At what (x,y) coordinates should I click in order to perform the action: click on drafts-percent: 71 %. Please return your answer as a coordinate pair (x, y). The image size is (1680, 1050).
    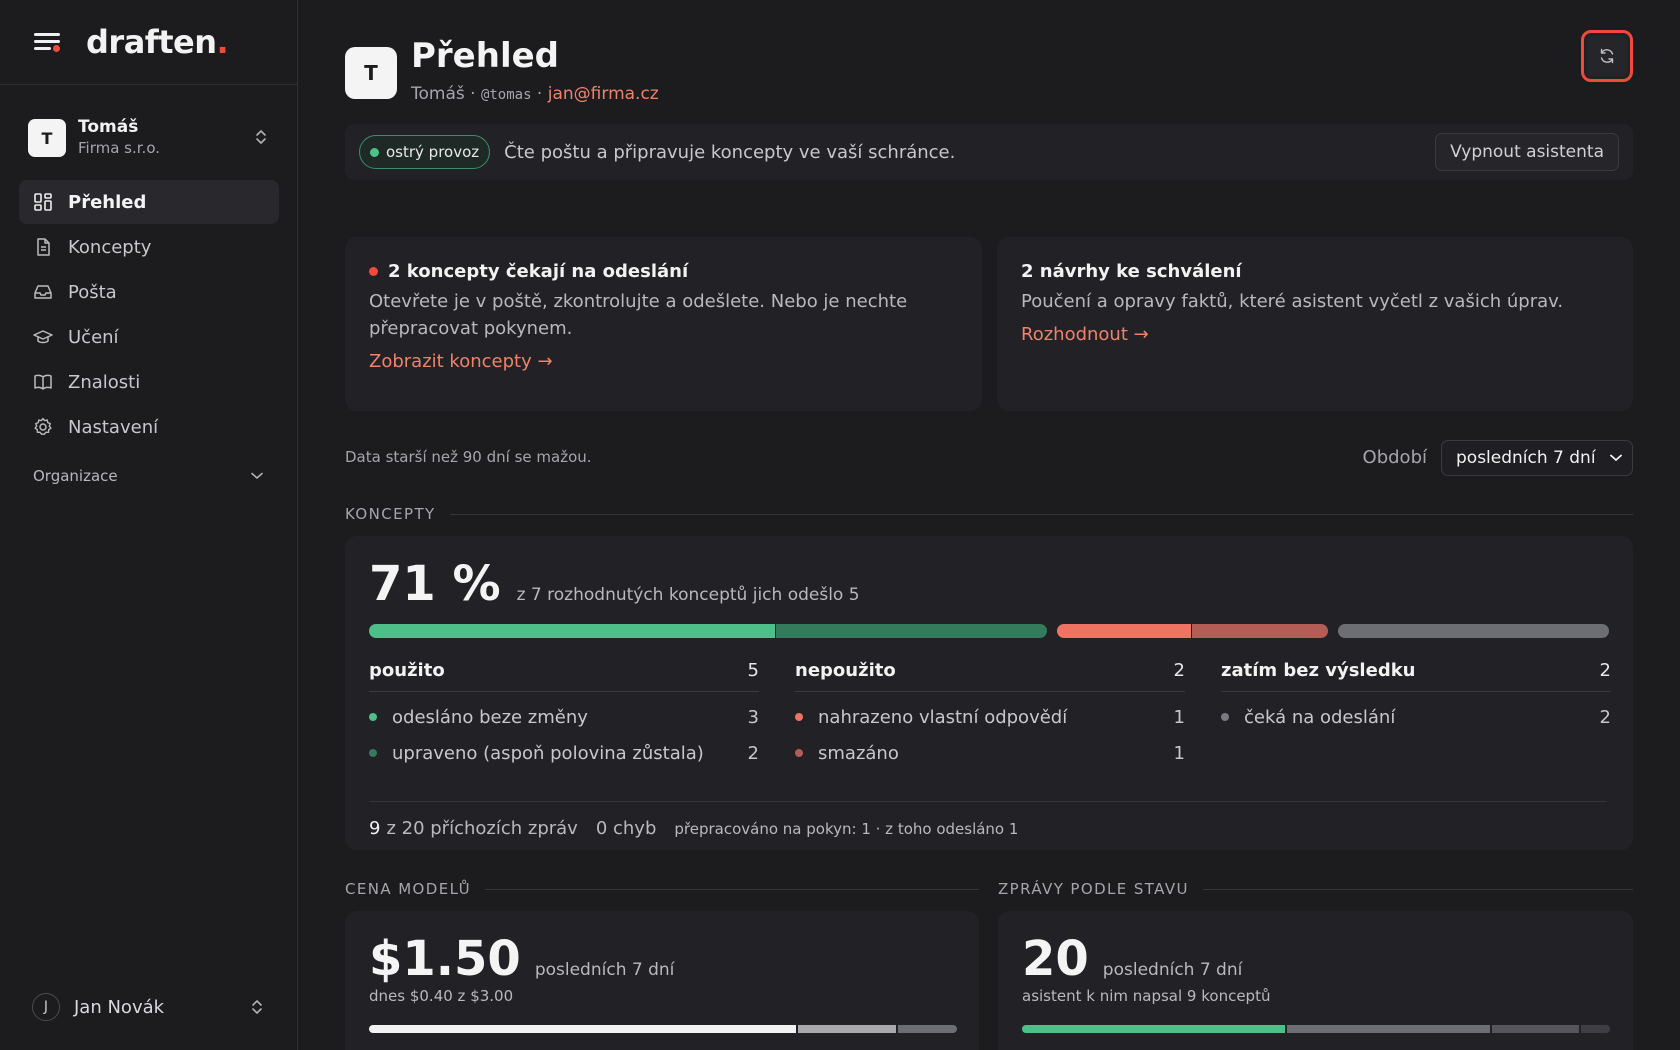
    Looking at the image, I should click on (435, 584).